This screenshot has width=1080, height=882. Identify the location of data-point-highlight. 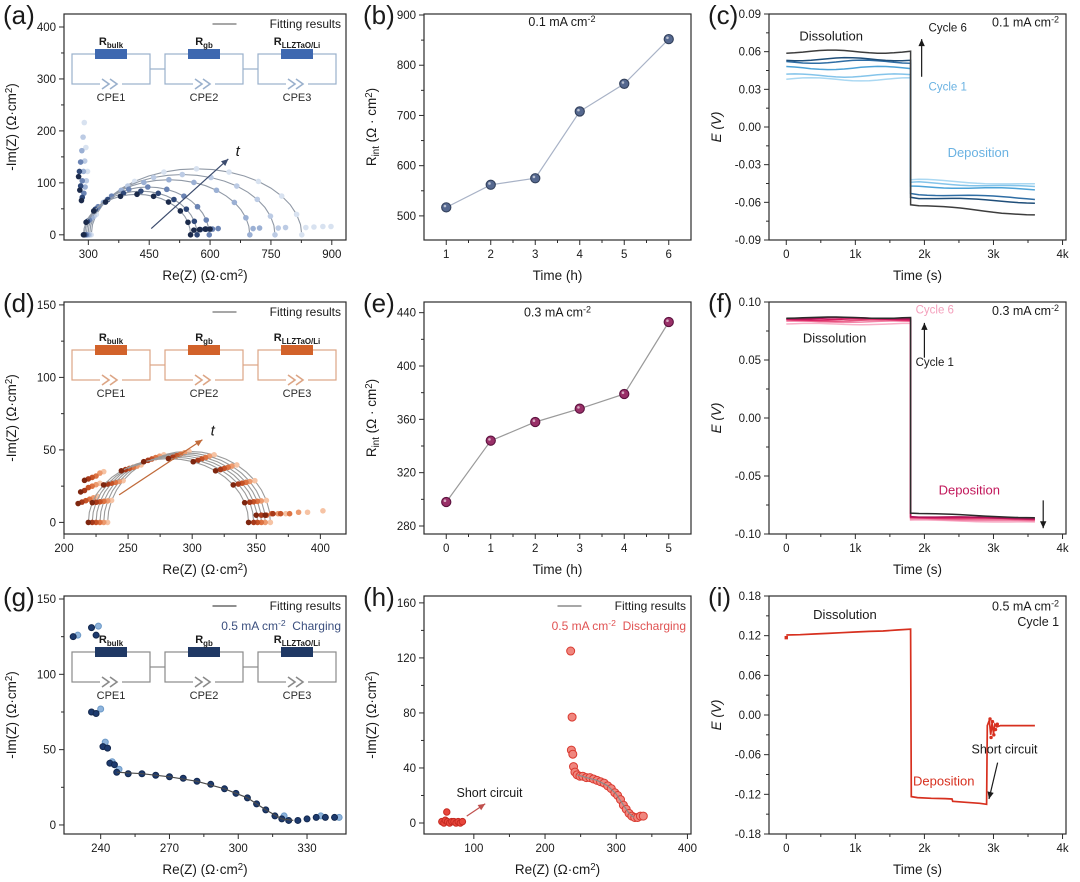
(578, 110).